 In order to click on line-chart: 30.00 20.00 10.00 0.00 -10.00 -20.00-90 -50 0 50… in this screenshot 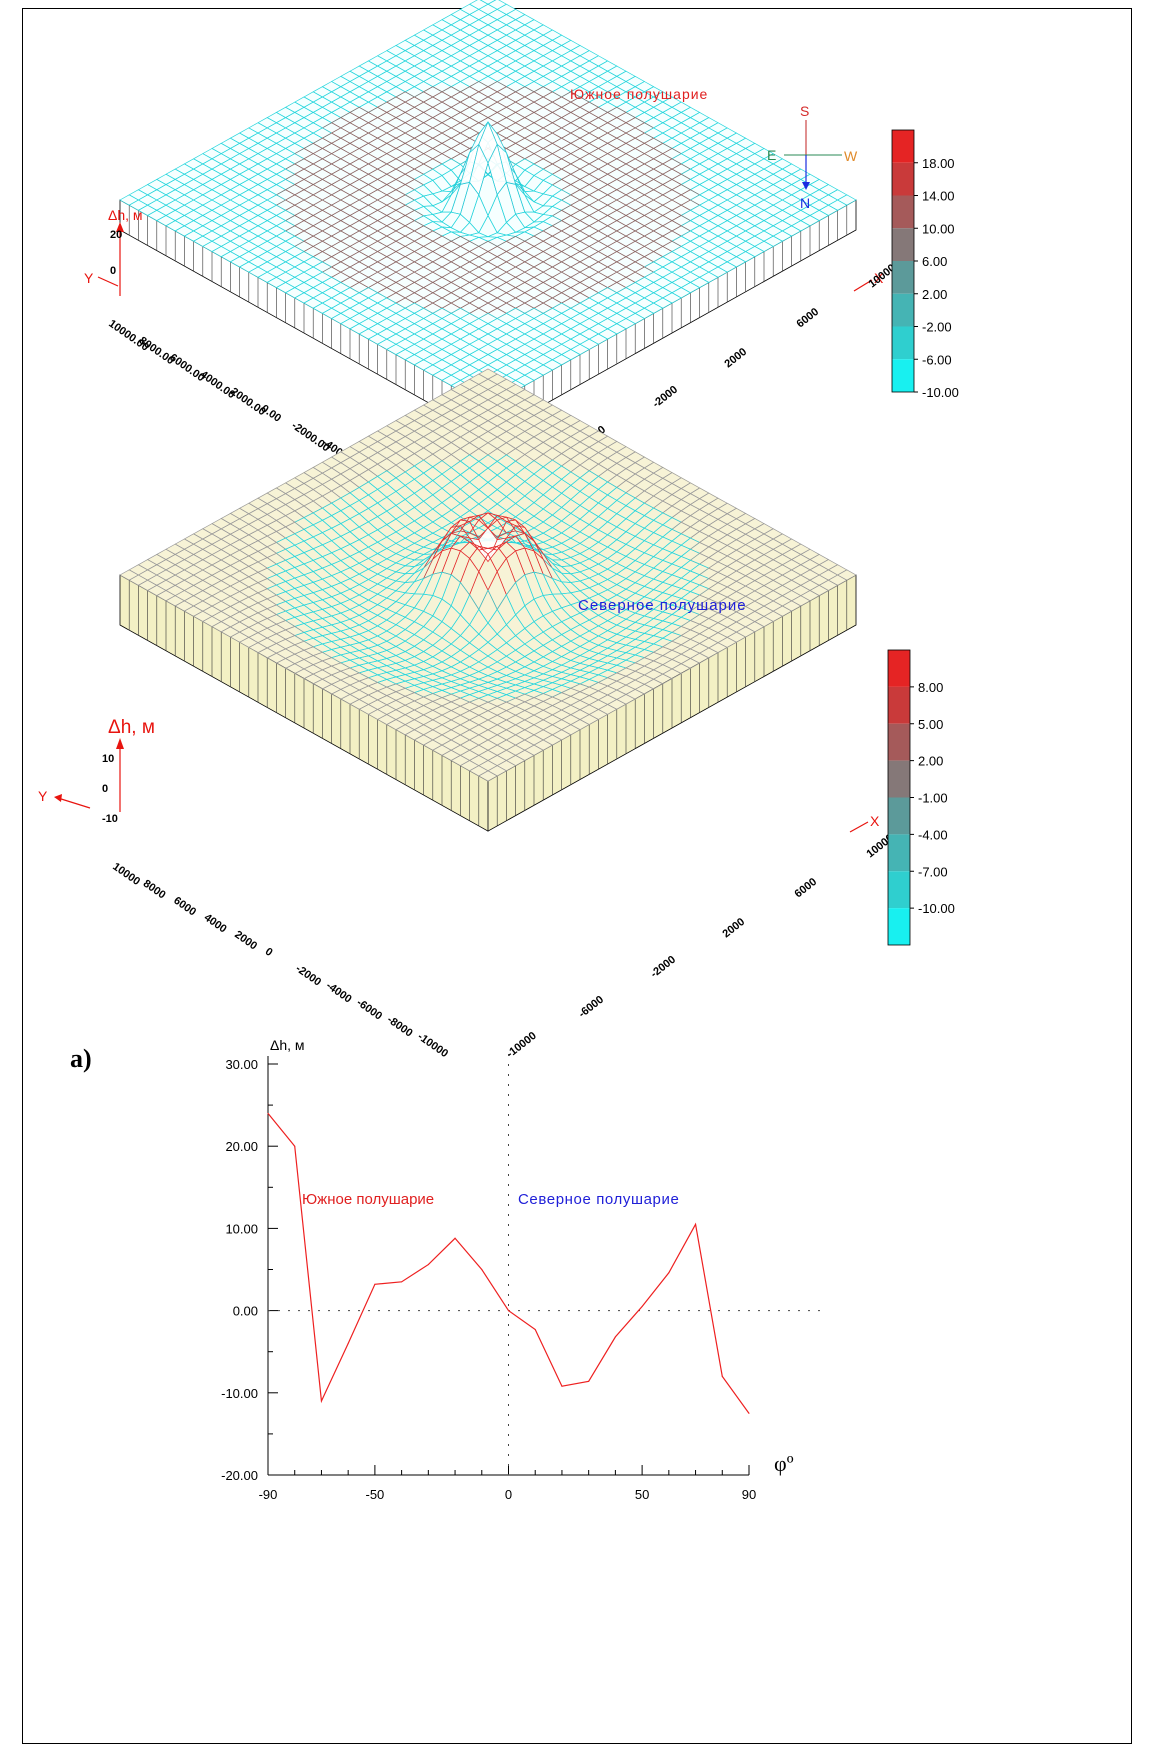, I will do `click(523, 1269)`.